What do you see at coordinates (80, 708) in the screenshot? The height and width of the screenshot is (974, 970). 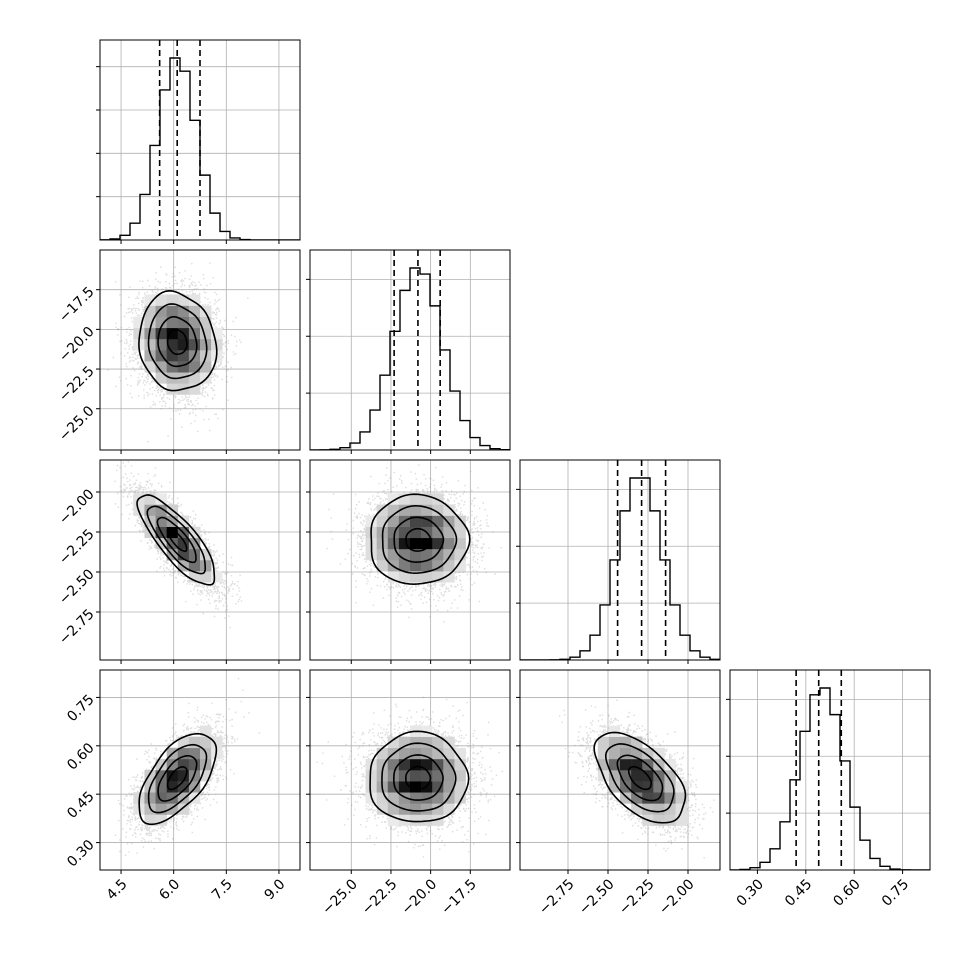 I see `y-tick-label: 0.75` at bounding box center [80, 708].